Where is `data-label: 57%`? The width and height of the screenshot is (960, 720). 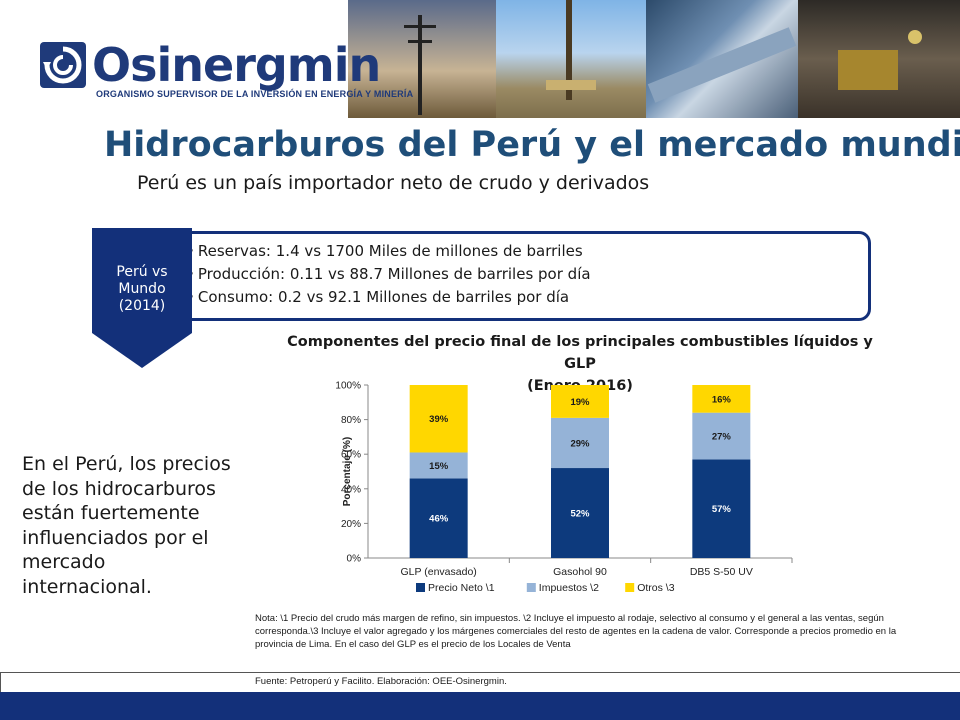 data-label: 57% is located at coordinates (722, 509).